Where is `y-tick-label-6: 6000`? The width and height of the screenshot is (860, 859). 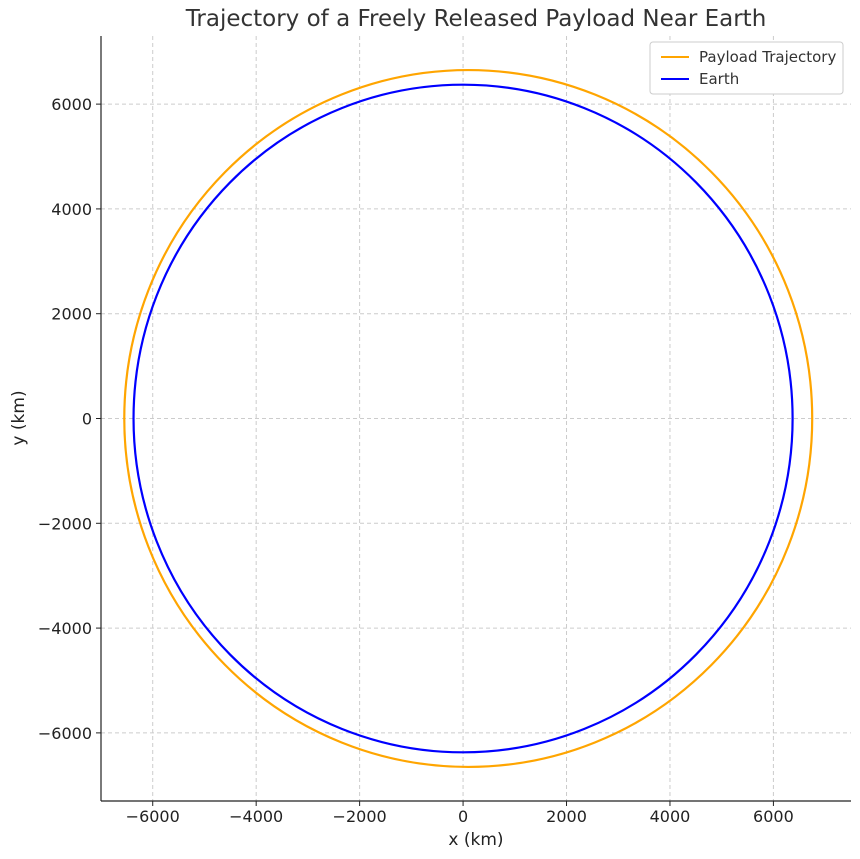 y-tick-label-6: 6000 is located at coordinates (71, 104).